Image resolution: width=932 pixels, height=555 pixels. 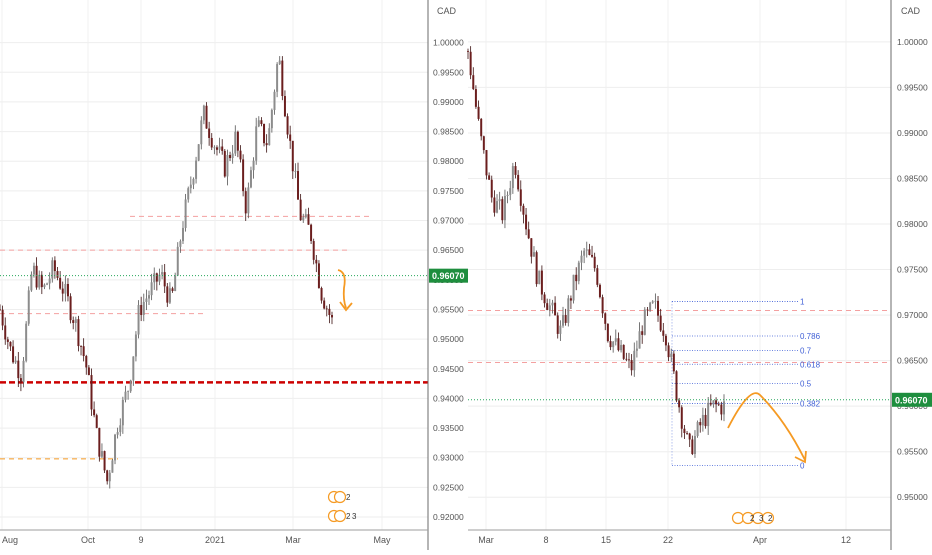 I want to click on fibonacci-retracement: 1 0.786 0.7 0.618 0.5 0.382 0, so click(x=746, y=383).